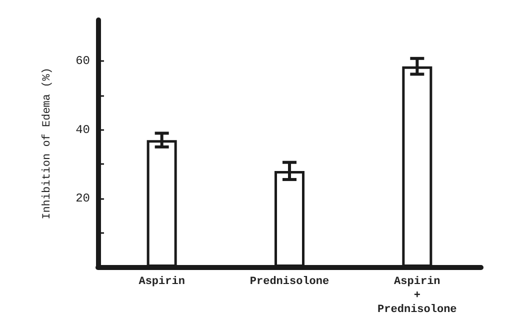 This screenshot has height=335, width=519. What do you see at coordinates (83, 129) in the screenshot?
I see `y-tick-label: 40` at bounding box center [83, 129].